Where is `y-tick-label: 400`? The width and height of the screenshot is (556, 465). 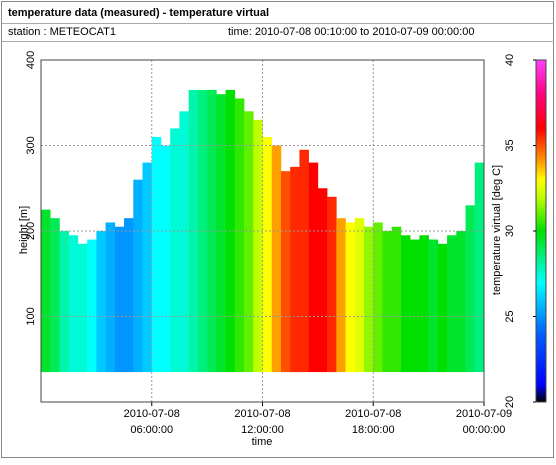
y-tick-label: 400 is located at coordinates (31, 60).